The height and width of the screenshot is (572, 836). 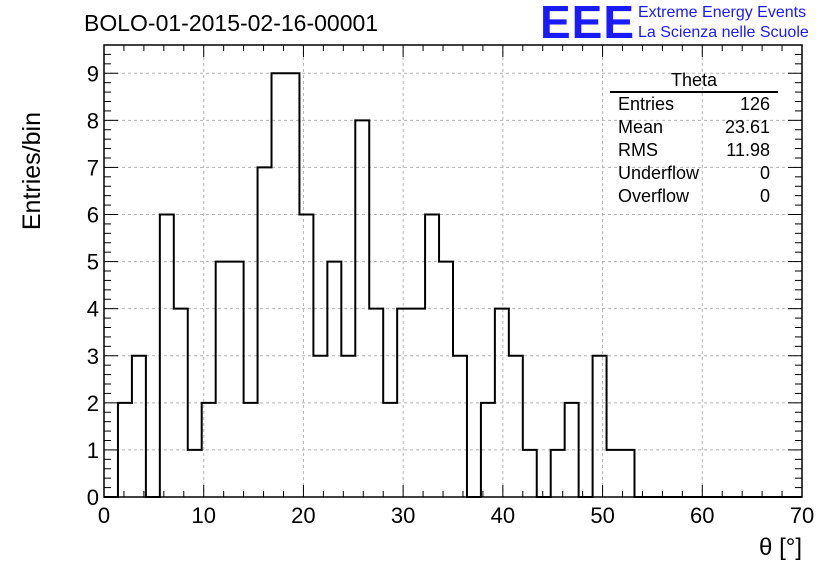 What do you see at coordinates (93, 309) in the screenshot?
I see `y-tick-label: 4` at bounding box center [93, 309].